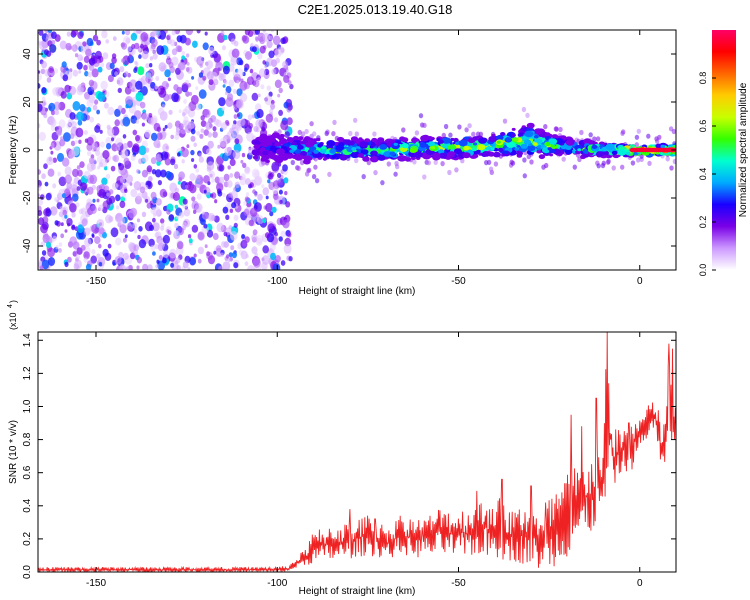 This screenshot has height=600, width=750. I want to click on y-tick-label: 0.8, so click(27, 439).